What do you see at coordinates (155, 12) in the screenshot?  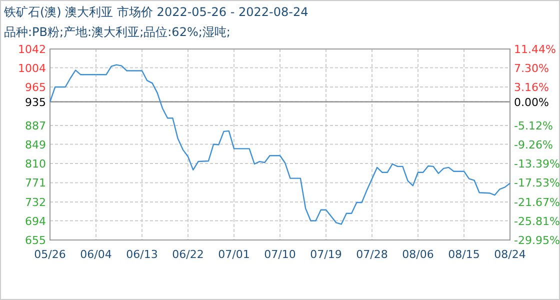 I see `chart-title: 铁矿石(澳) 澳大利亚 市场价 2022-05-26 - 2022-08-24` at bounding box center [155, 12].